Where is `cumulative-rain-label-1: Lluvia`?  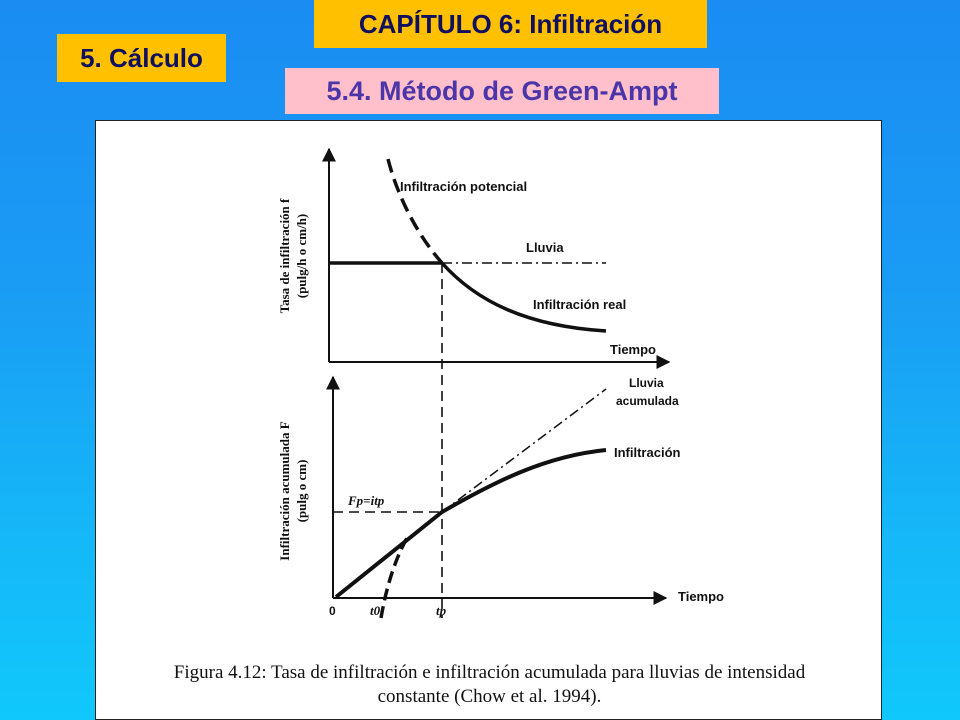 cumulative-rain-label-1: Lluvia is located at coordinates (646, 383).